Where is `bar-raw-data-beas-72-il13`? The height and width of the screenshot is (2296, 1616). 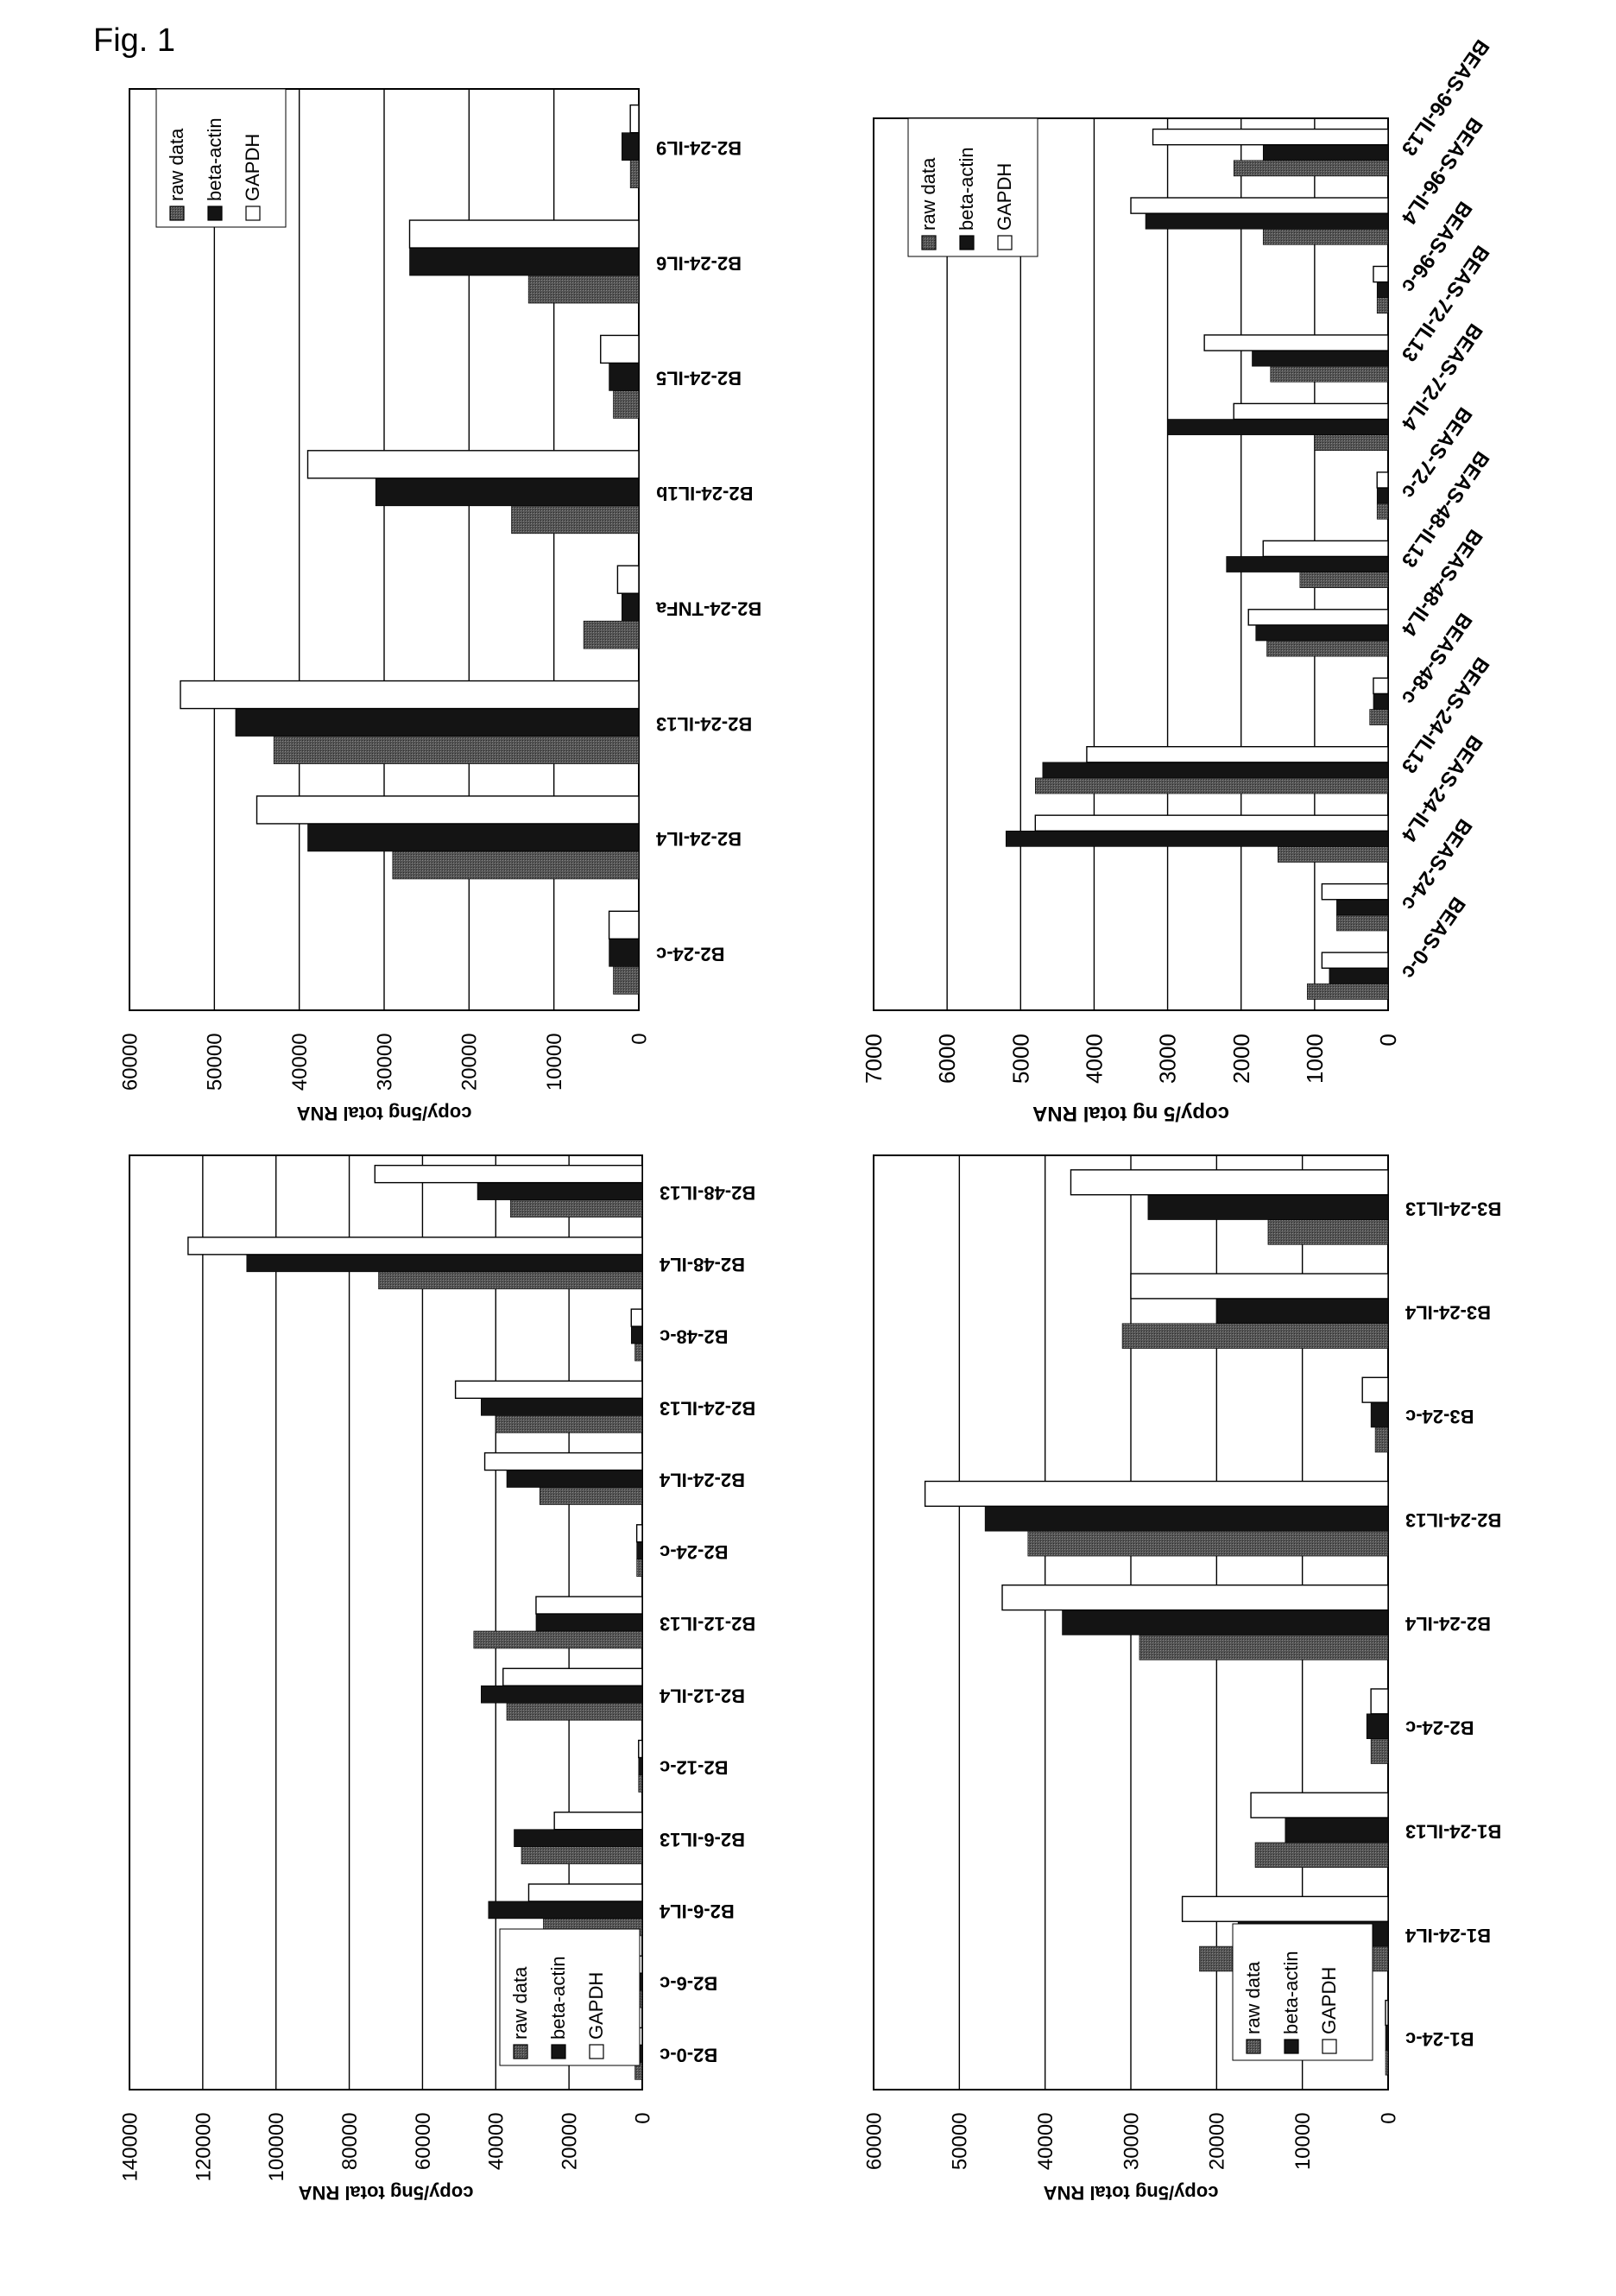 bar-raw-data-beas-72-il13 is located at coordinates (1329, 374).